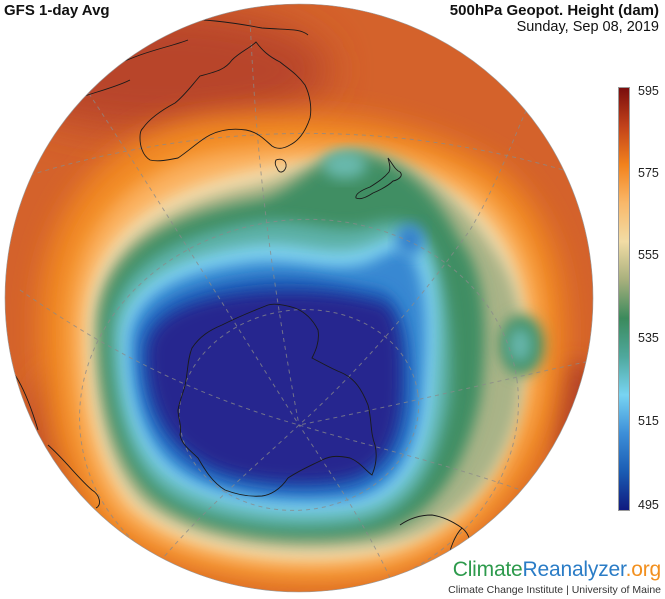 This screenshot has height=599, width=665. I want to click on date-label: Sunday, Sep 08, 2019, so click(587, 27).